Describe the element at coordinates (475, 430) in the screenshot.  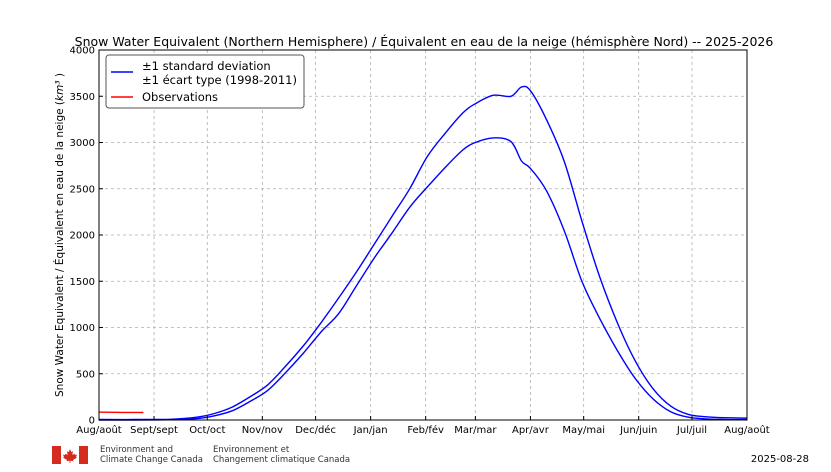
I see `x-tick-label: Mar/mar` at that location.